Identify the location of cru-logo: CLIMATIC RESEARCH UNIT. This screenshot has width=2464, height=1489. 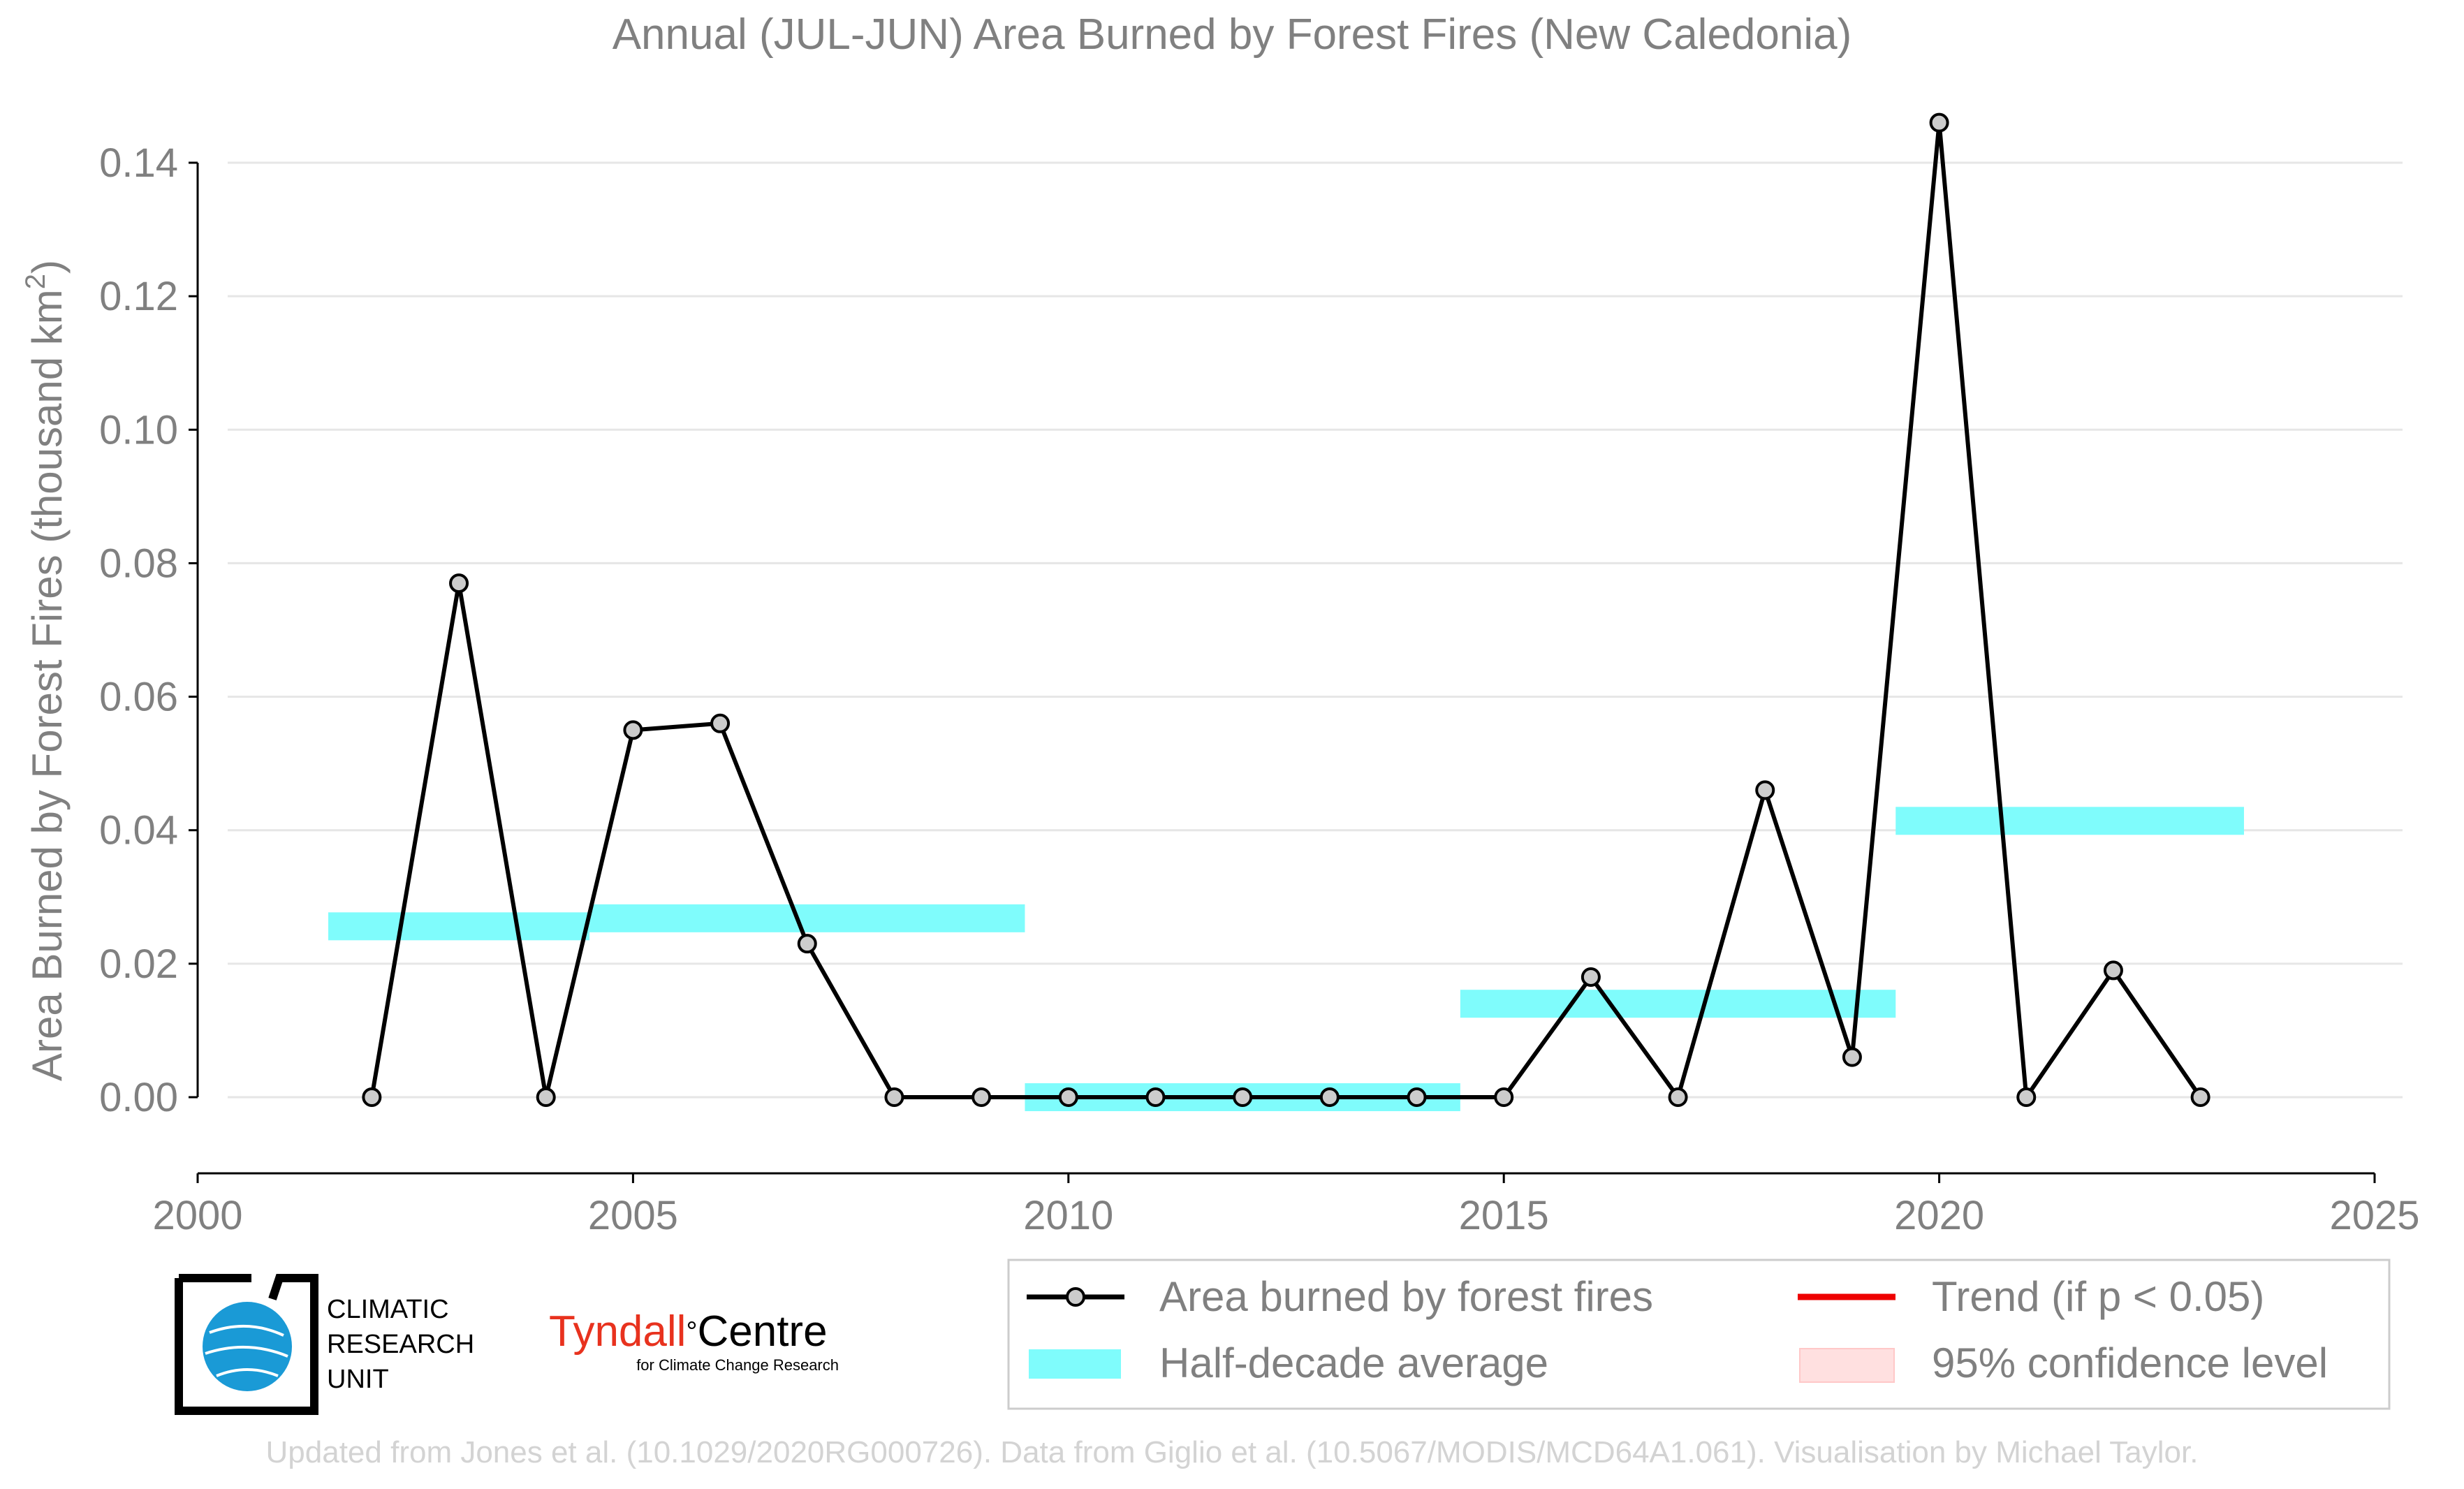
(335, 1344).